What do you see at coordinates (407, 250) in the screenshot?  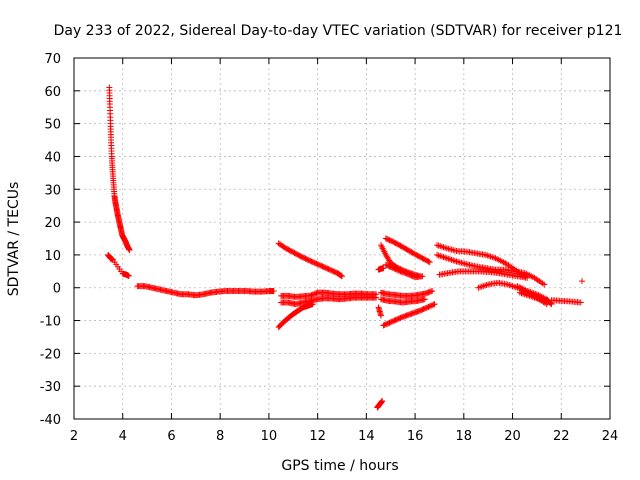 I see `series-branch_a` at bounding box center [407, 250].